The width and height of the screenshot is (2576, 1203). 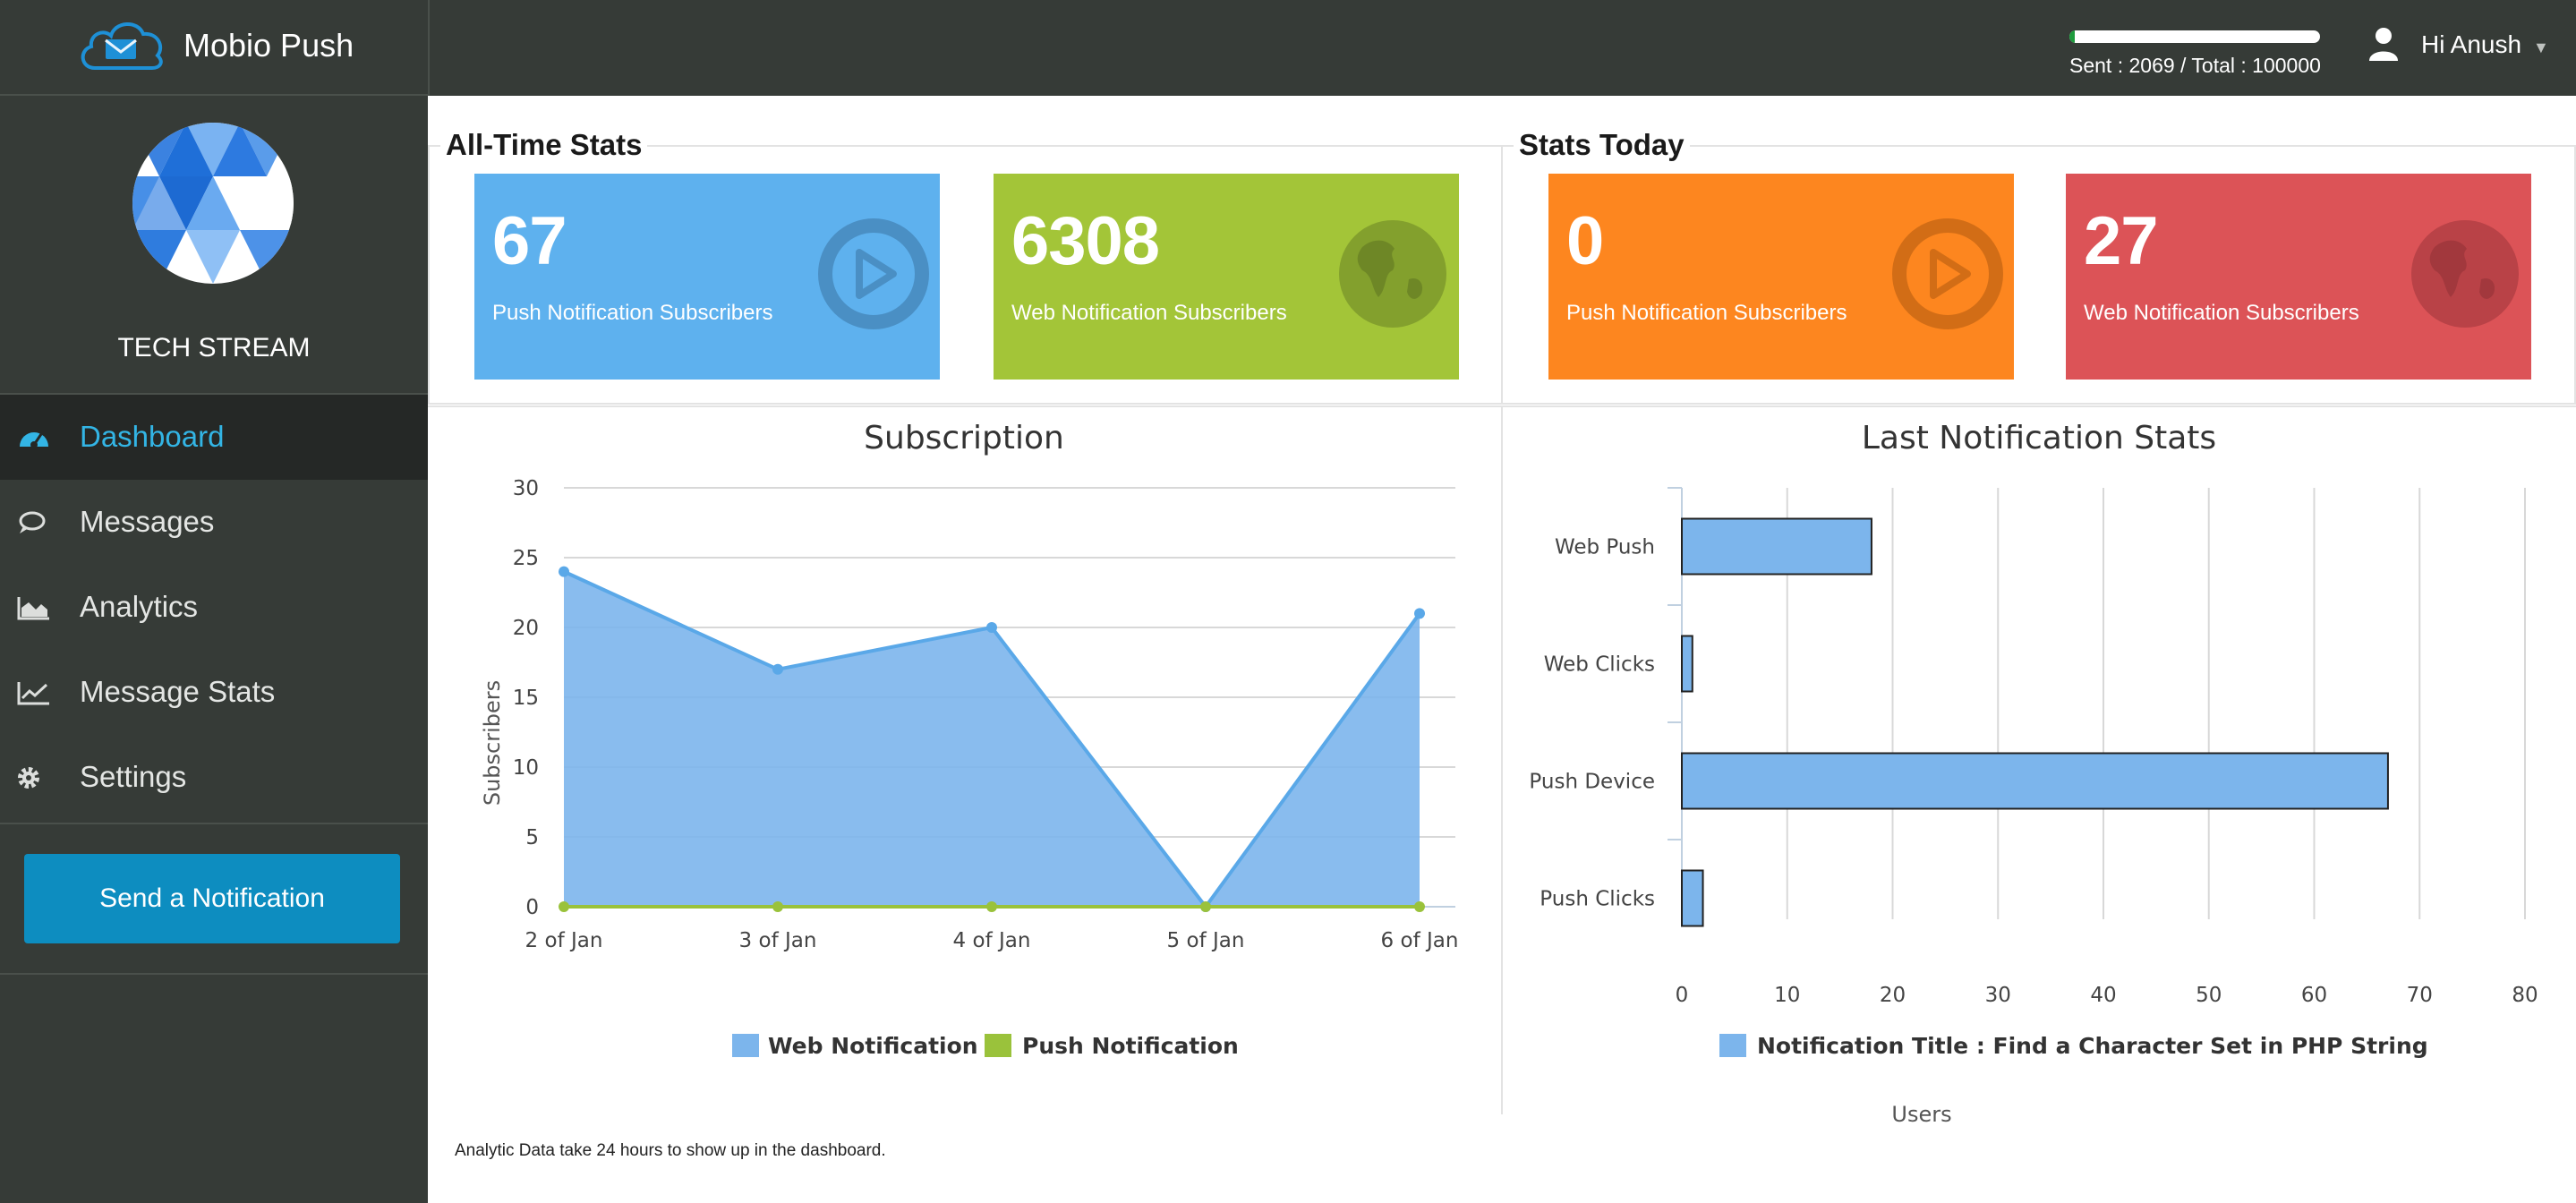 I want to click on panel-title: All-Time Stats, so click(x=544, y=145).